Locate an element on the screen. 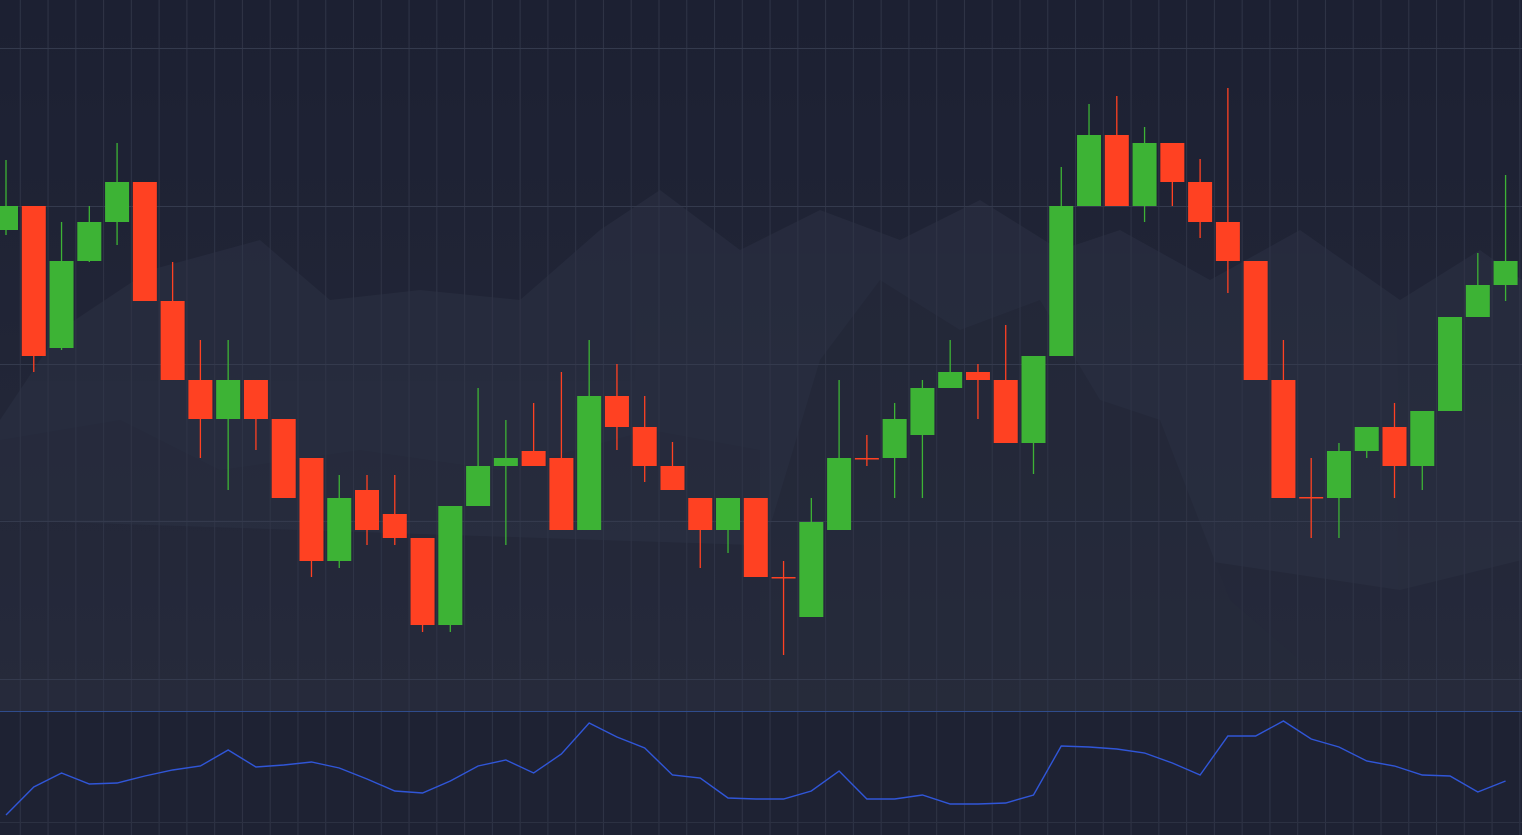 This screenshot has width=1522, height=835. indicator-grid is located at coordinates (761, 773).